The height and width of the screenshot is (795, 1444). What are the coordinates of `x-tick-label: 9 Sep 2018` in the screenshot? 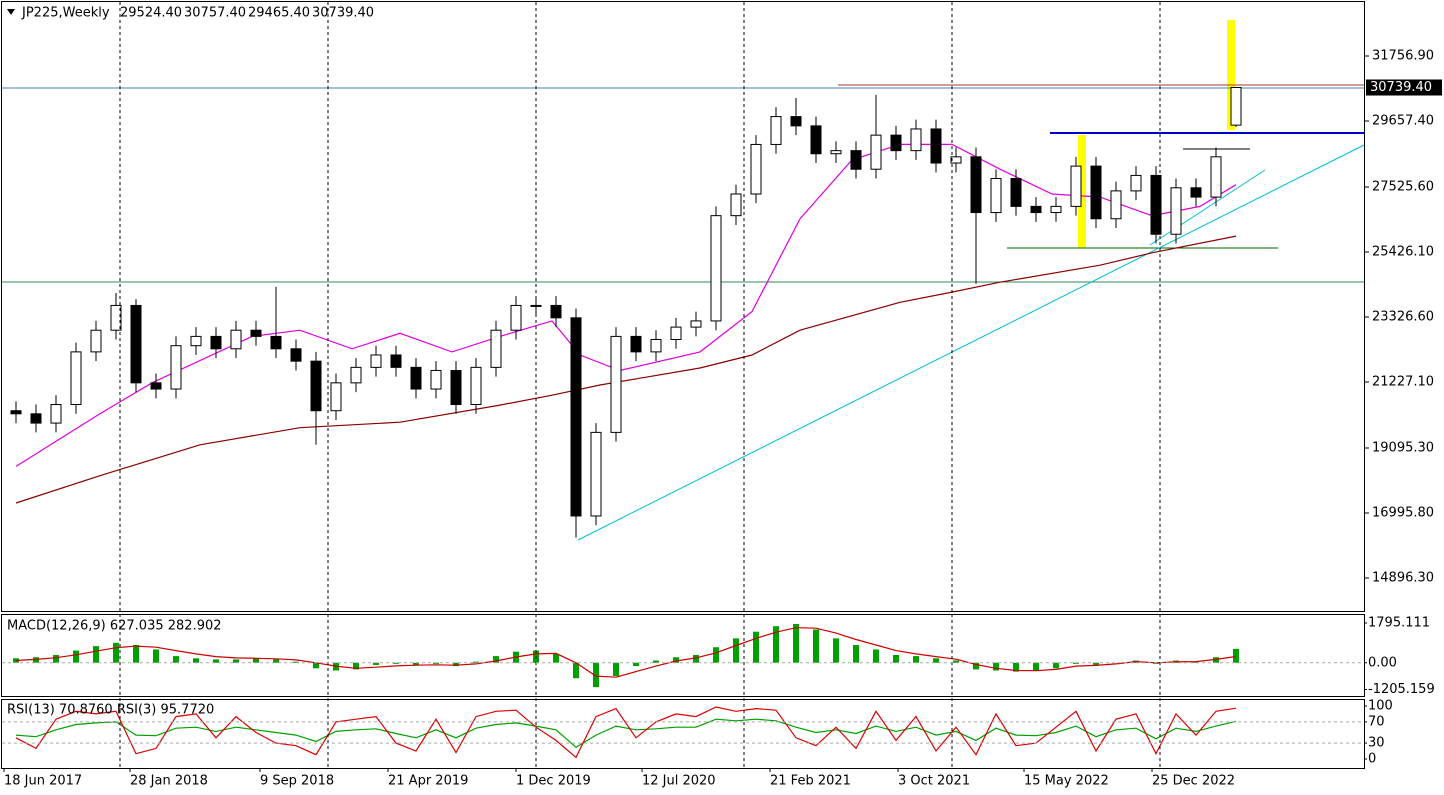 It's located at (297, 781).